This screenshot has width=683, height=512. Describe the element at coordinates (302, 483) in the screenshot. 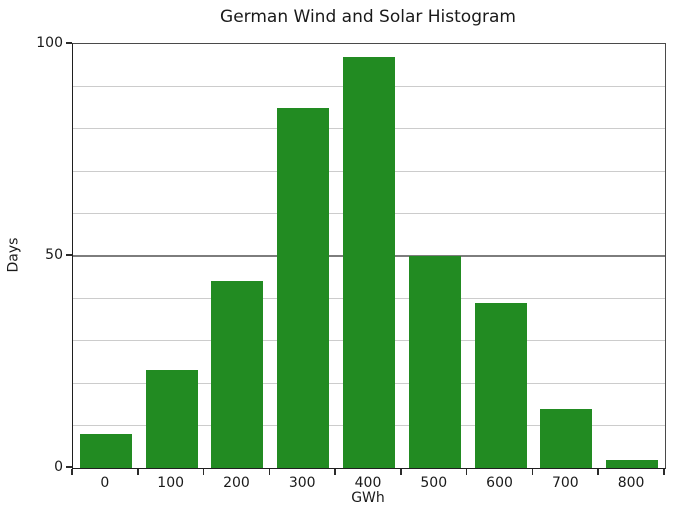

I see `x-tick-label: 300` at that location.